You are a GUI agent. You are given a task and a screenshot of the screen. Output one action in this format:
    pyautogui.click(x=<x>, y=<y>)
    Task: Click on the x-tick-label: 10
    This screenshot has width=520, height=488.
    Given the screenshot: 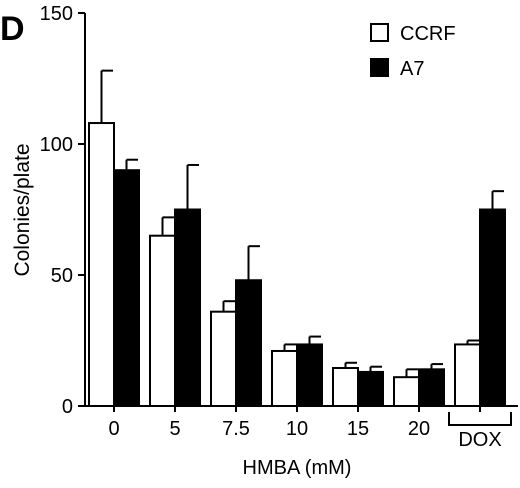 What is the action you would take?
    pyautogui.click(x=297, y=429)
    